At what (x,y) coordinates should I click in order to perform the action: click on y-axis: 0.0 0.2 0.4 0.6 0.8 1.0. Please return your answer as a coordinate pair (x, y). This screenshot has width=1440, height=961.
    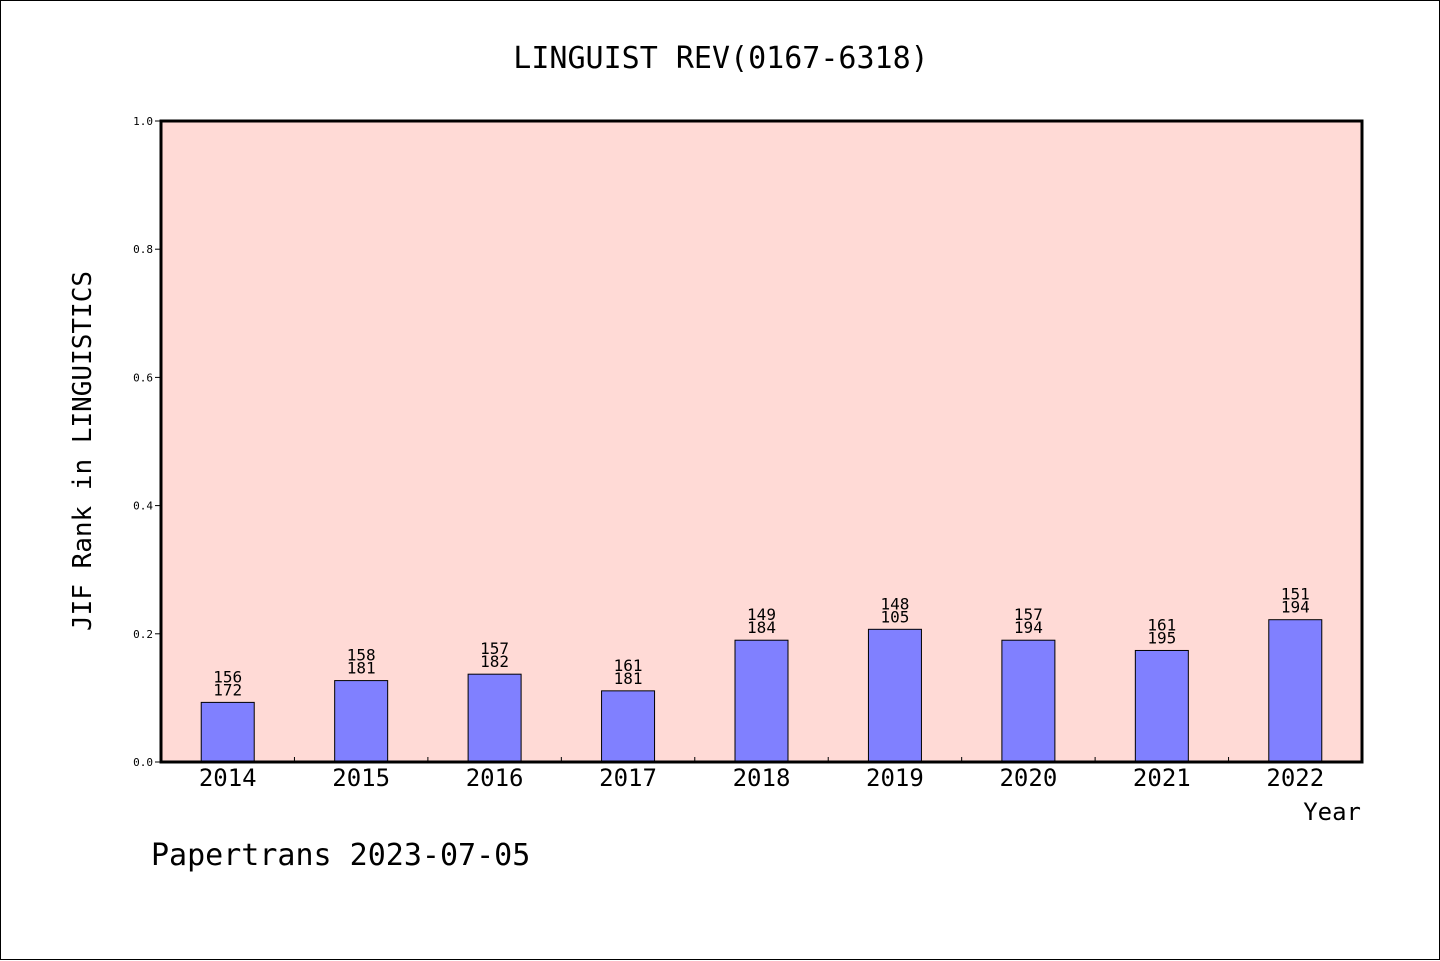
    Looking at the image, I should click on (147, 442).